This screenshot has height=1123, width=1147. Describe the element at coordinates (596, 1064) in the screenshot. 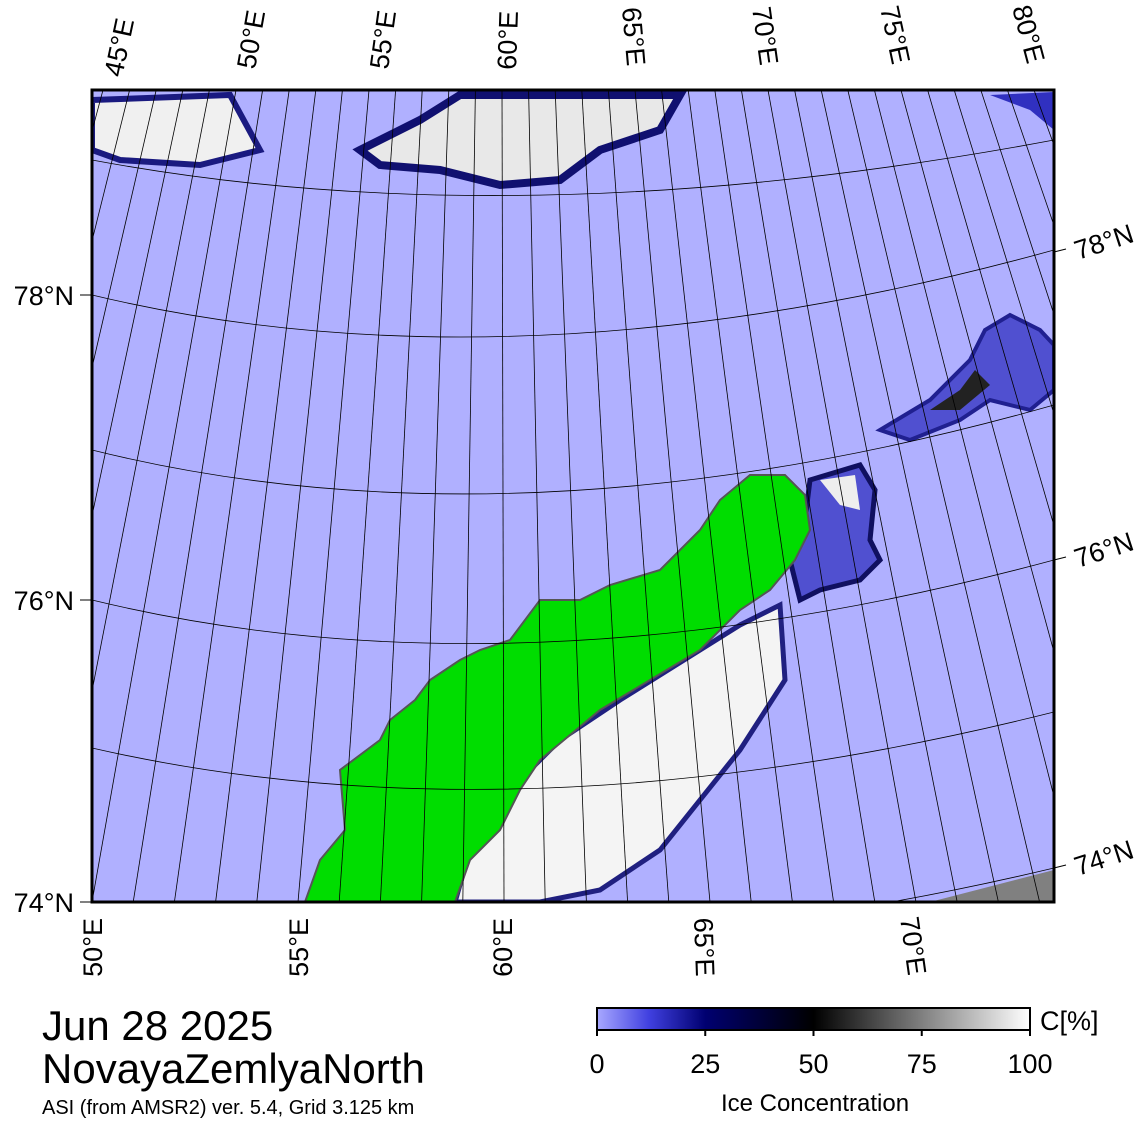

I see `colorbar-tick-label: 0` at that location.